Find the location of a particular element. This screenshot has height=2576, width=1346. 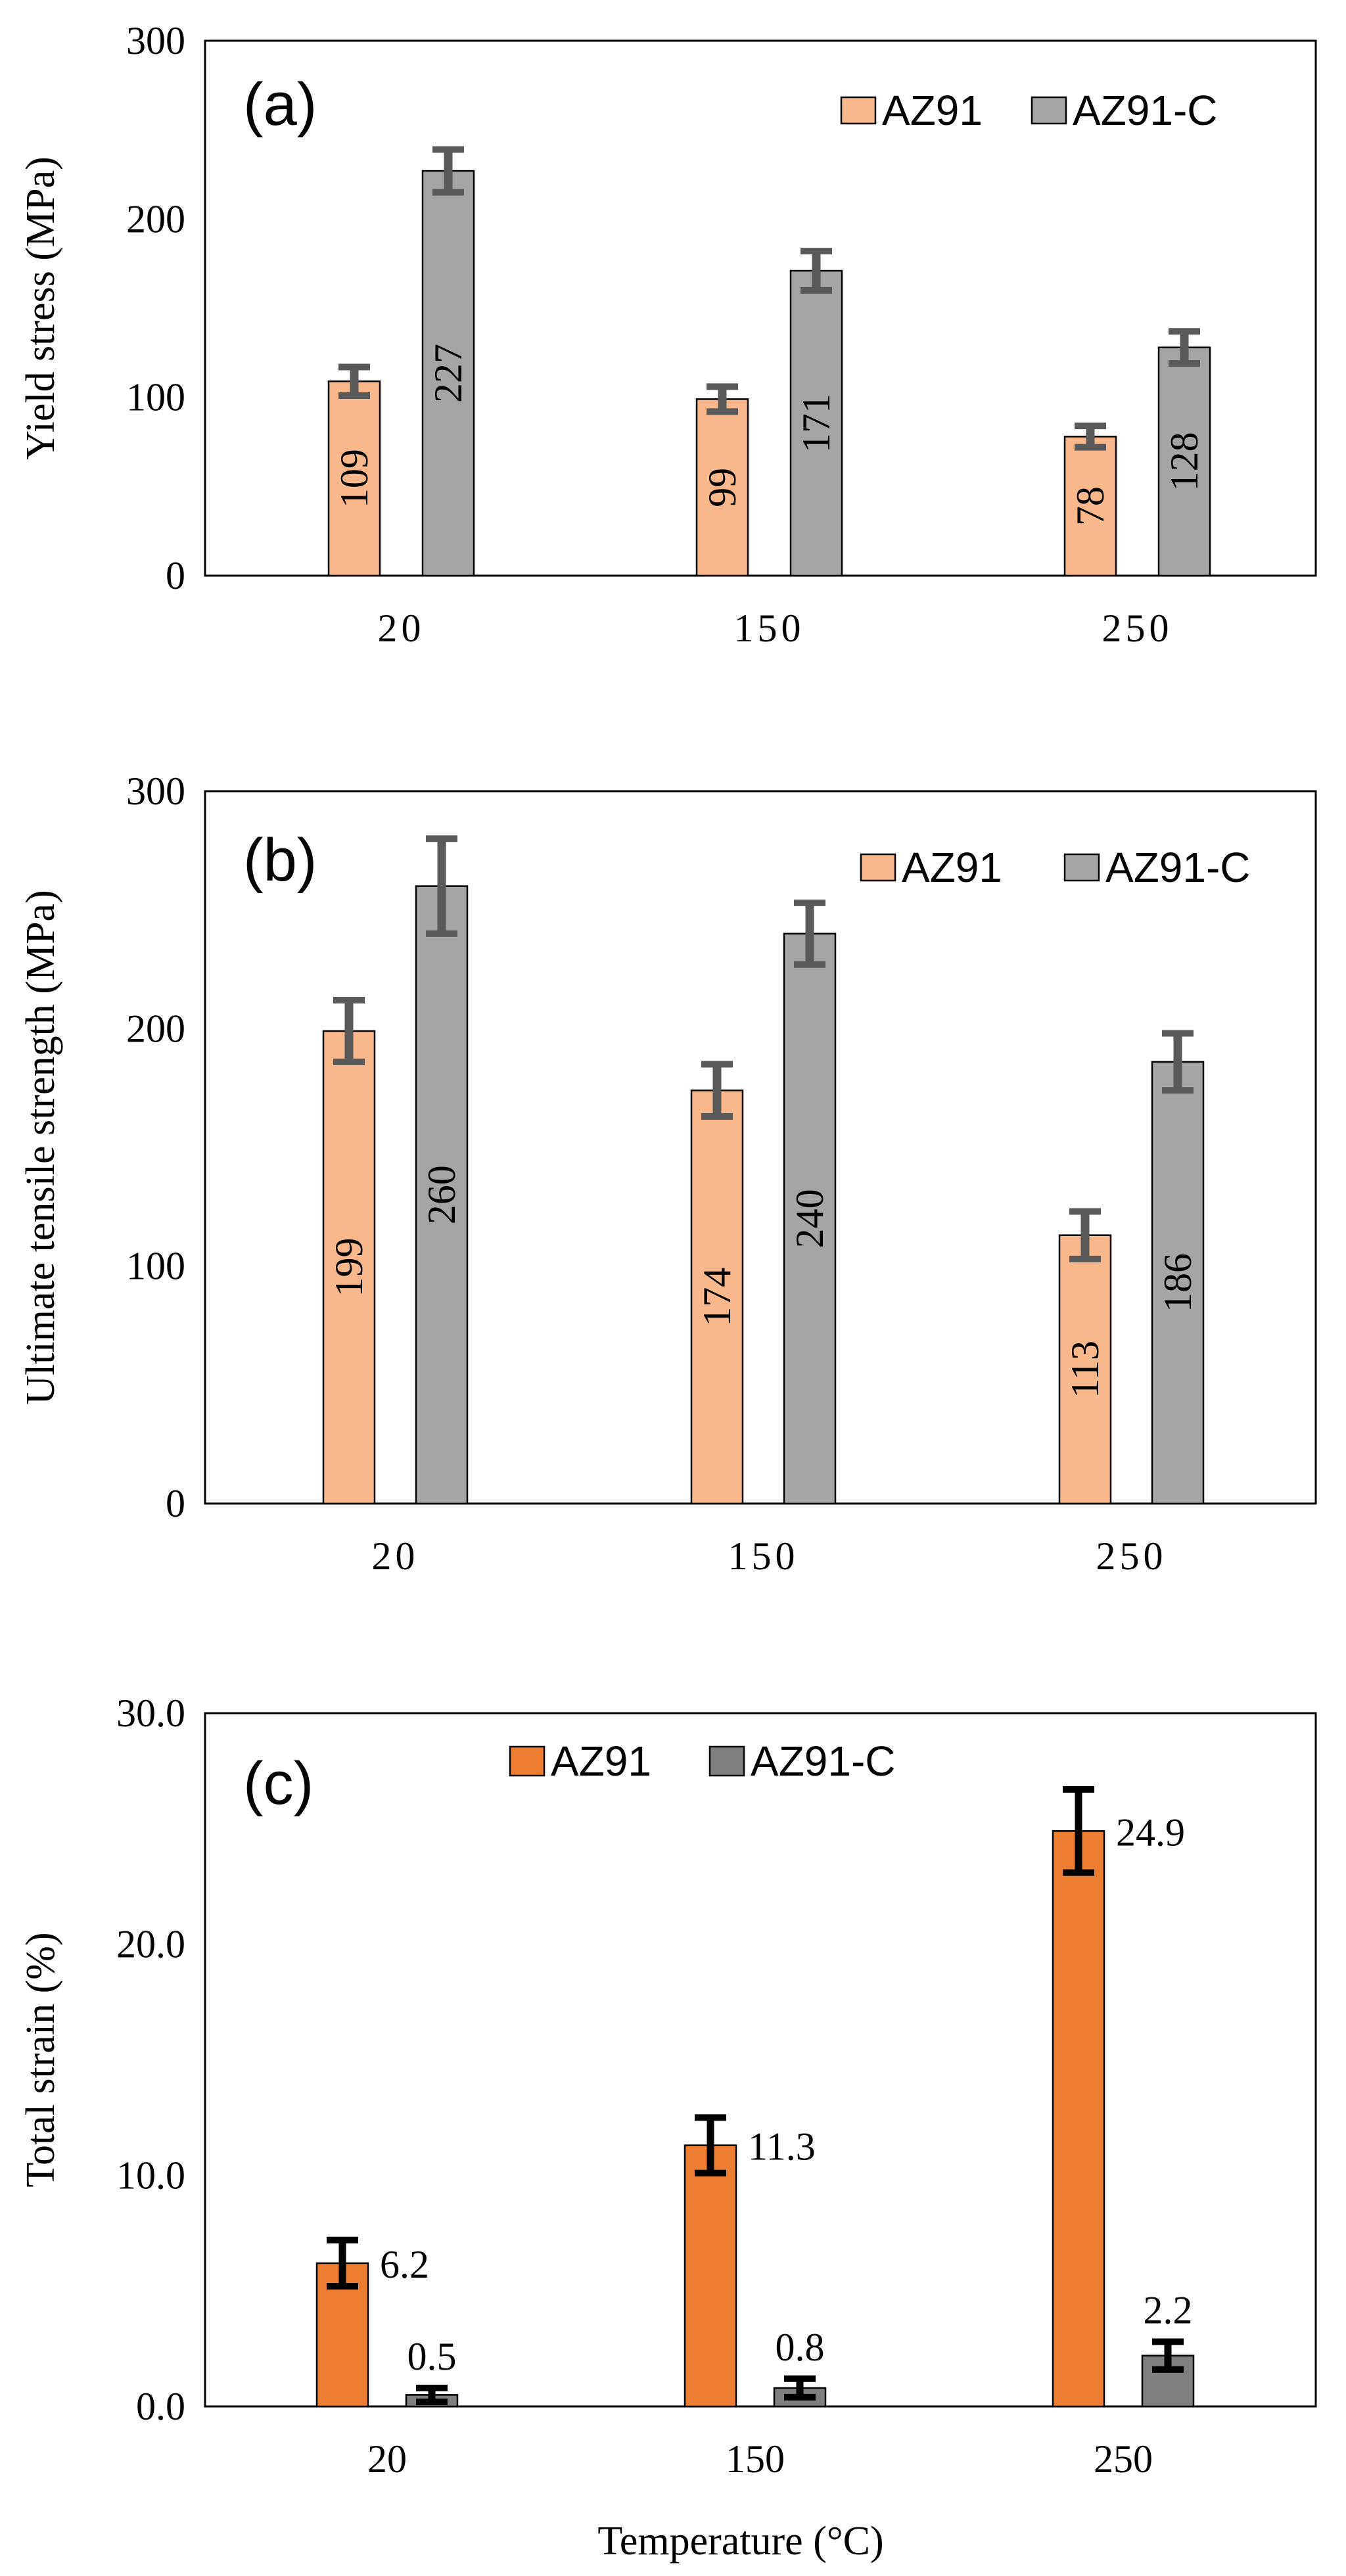

y-tick-label: 30.0 is located at coordinates (150, 1713).